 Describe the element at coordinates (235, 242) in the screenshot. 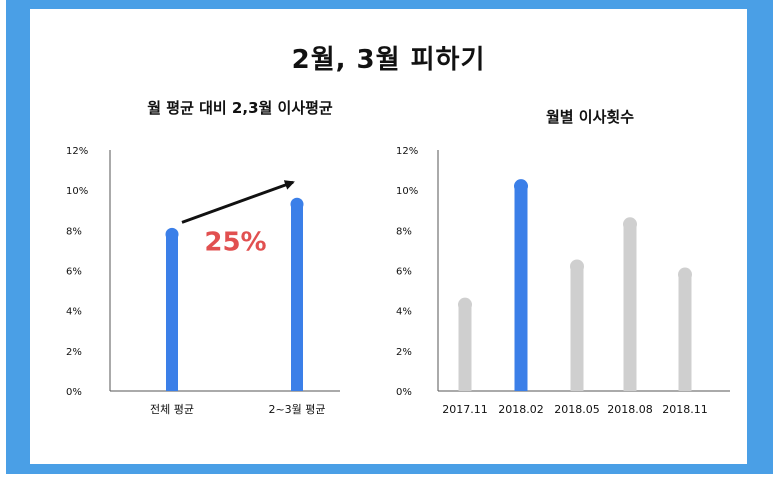

I see `chart1-annotation-label: 25%` at that location.